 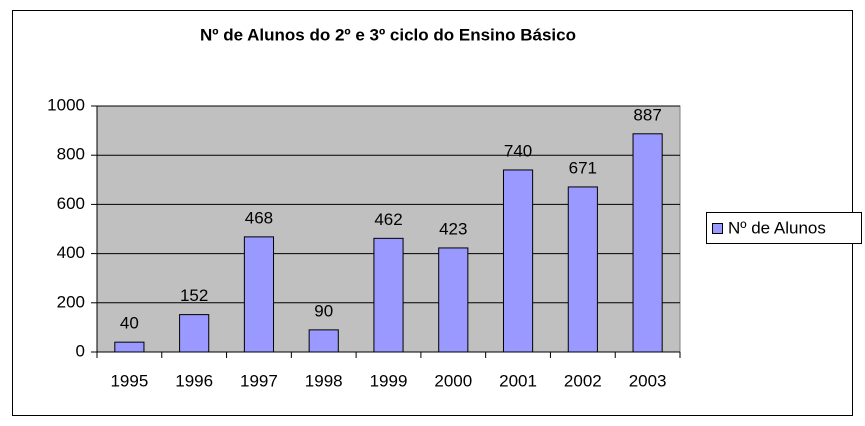 What do you see at coordinates (453, 228) in the screenshot?
I see `data-label: 423` at bounding box center [453, 228].